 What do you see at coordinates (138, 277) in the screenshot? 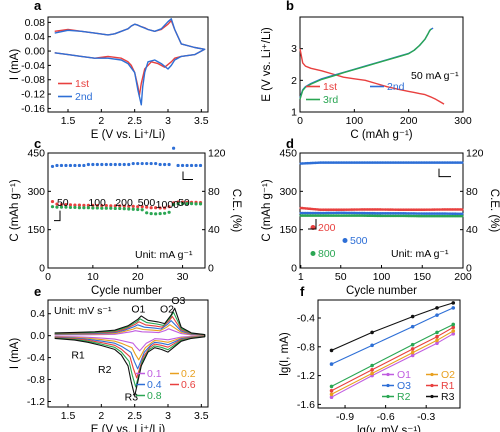
I see `x-tick-label: 20` at bounding box center [138, 277].